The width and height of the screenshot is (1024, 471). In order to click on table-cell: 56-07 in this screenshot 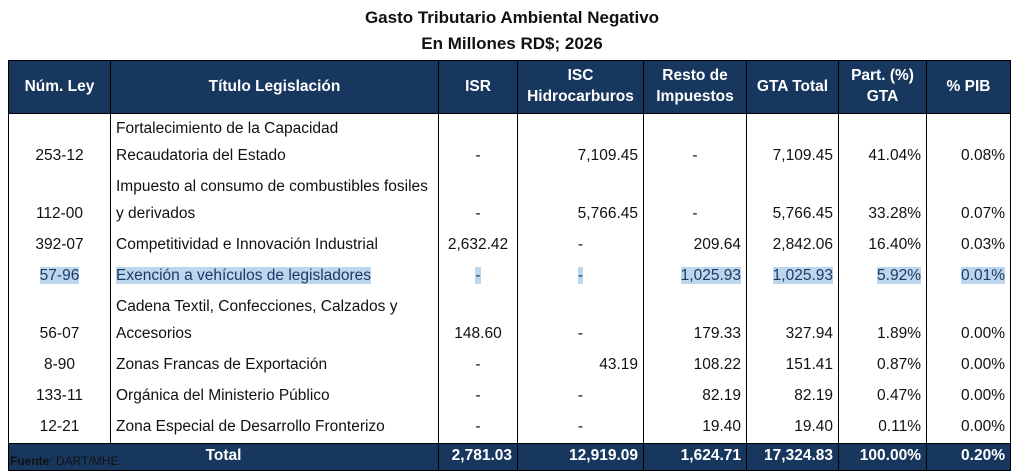, I will do `click(59, 321)`.